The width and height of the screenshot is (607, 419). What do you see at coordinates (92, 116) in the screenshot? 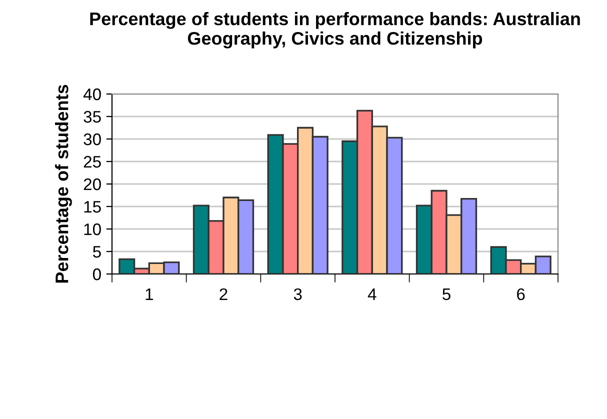
I see `y-tick-label: 35` at bounding box center [92, 116].